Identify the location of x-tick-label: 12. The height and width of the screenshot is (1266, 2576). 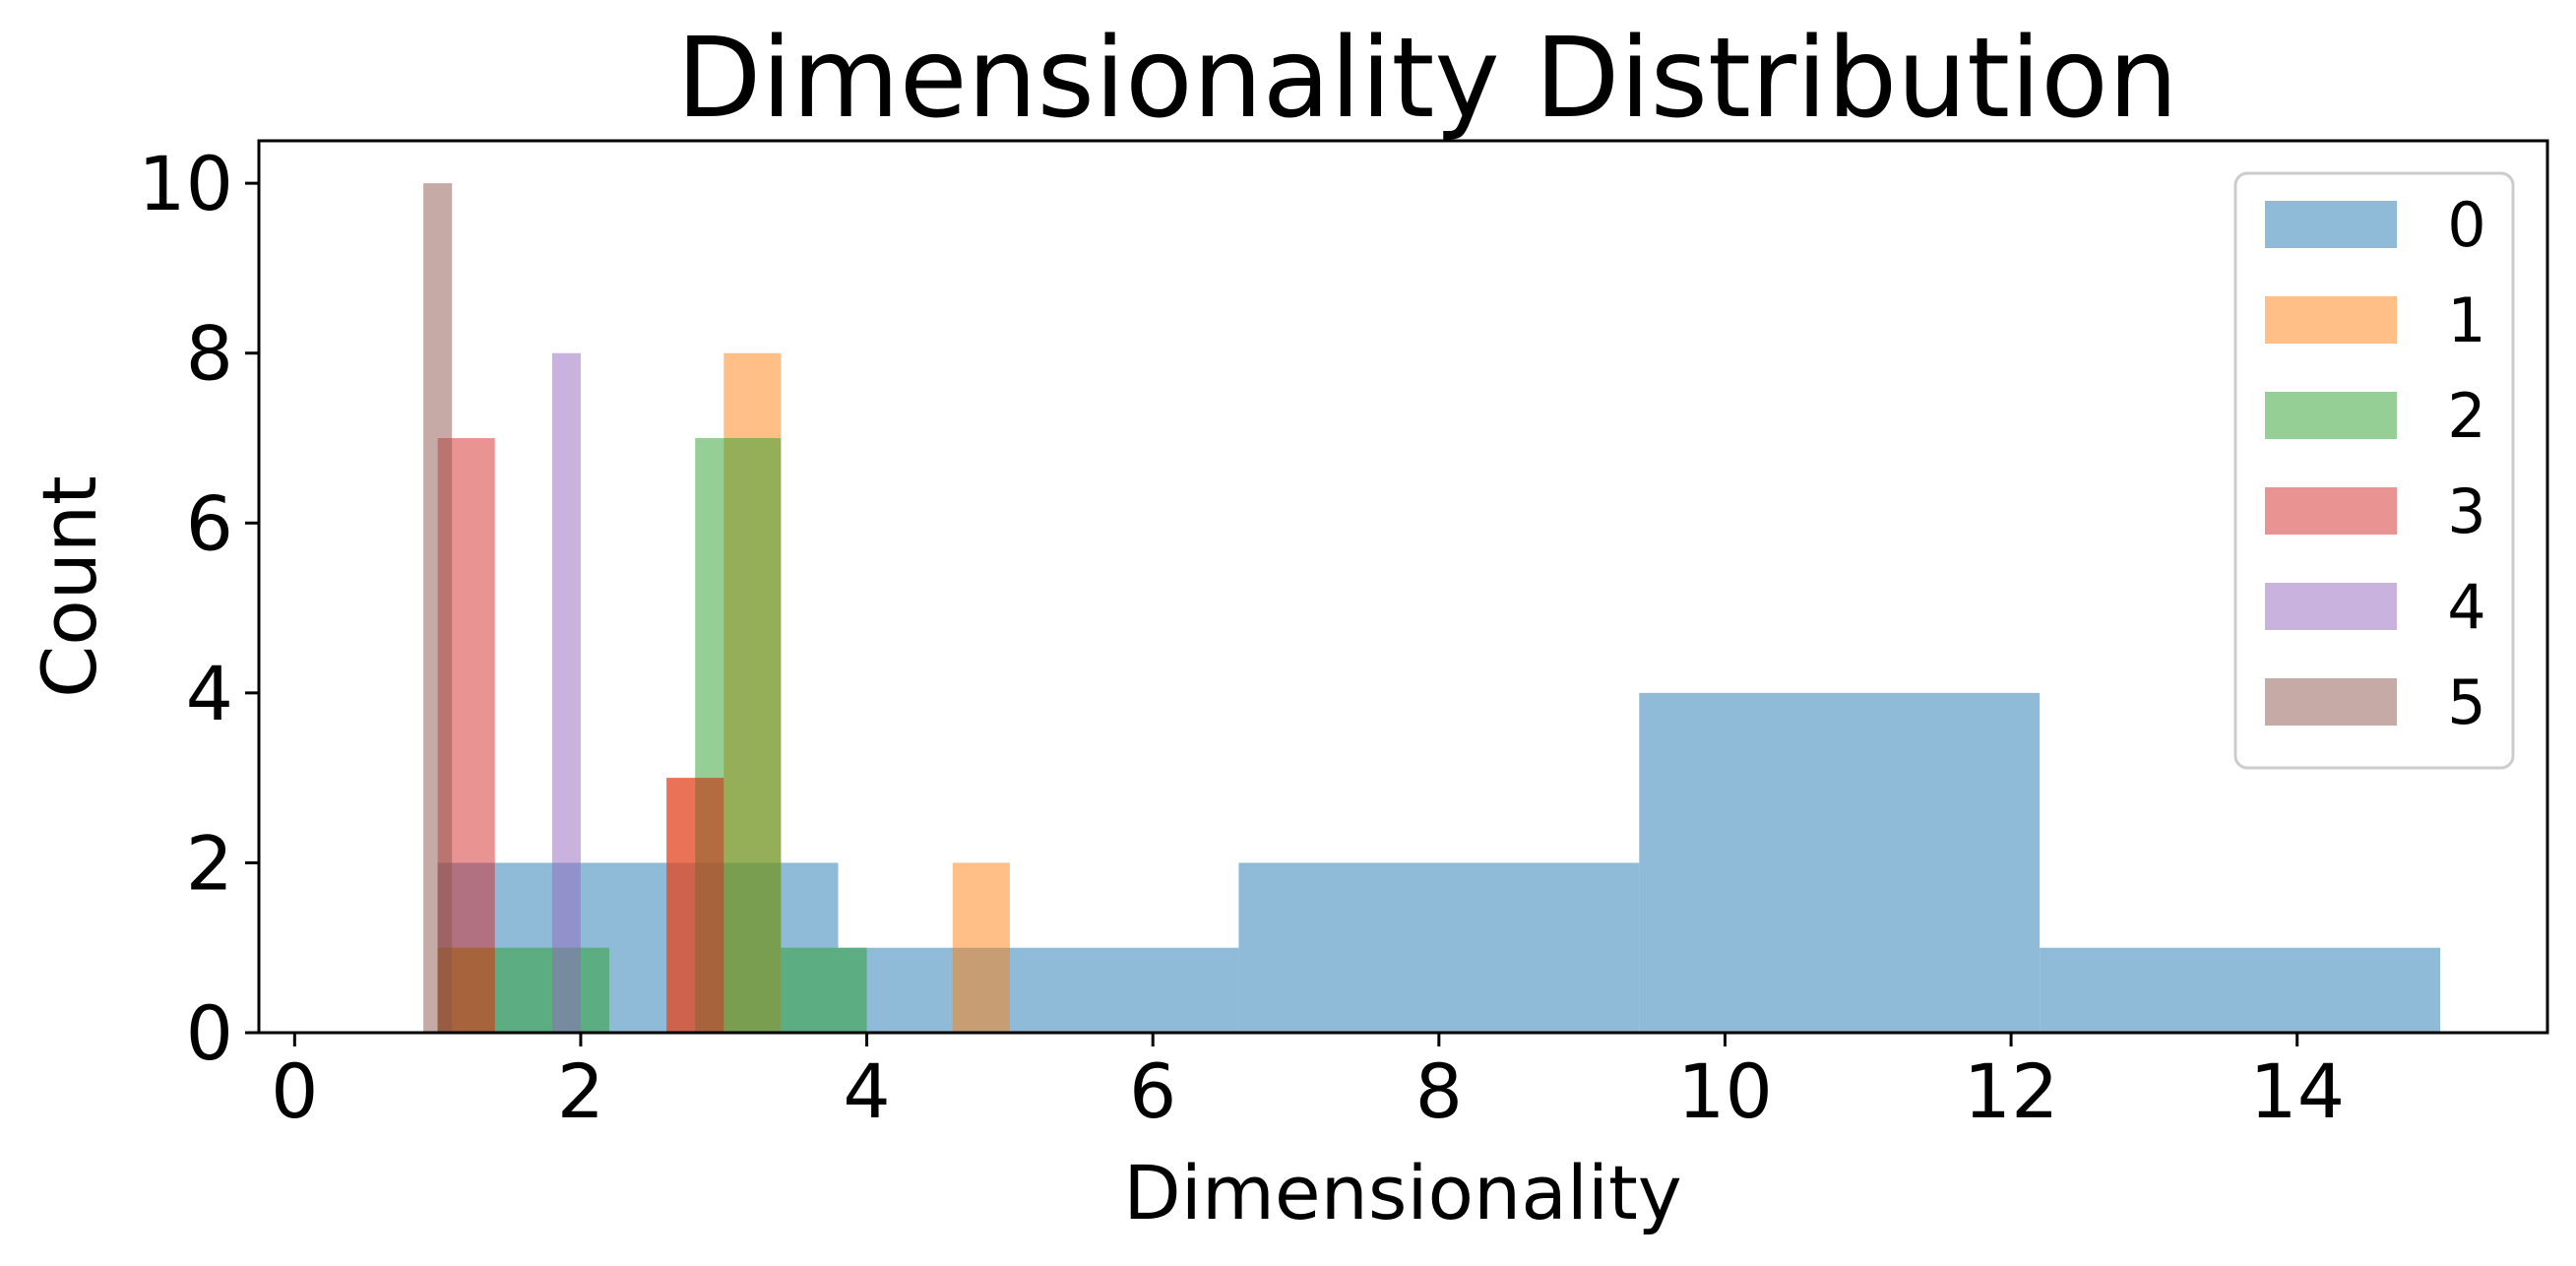
(2012, 1091).